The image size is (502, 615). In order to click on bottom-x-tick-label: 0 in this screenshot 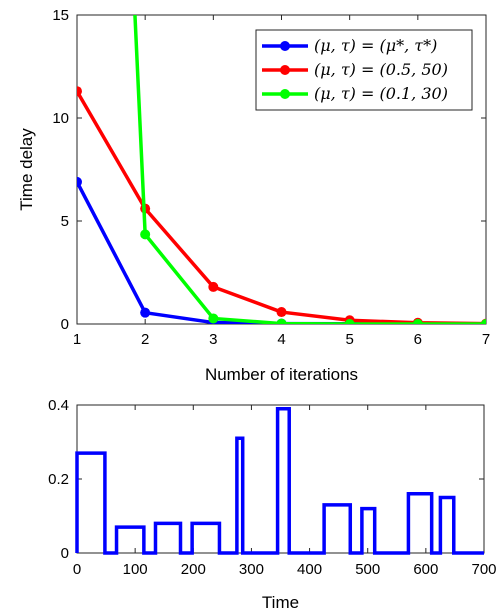, I will do `click(77, 569)`.